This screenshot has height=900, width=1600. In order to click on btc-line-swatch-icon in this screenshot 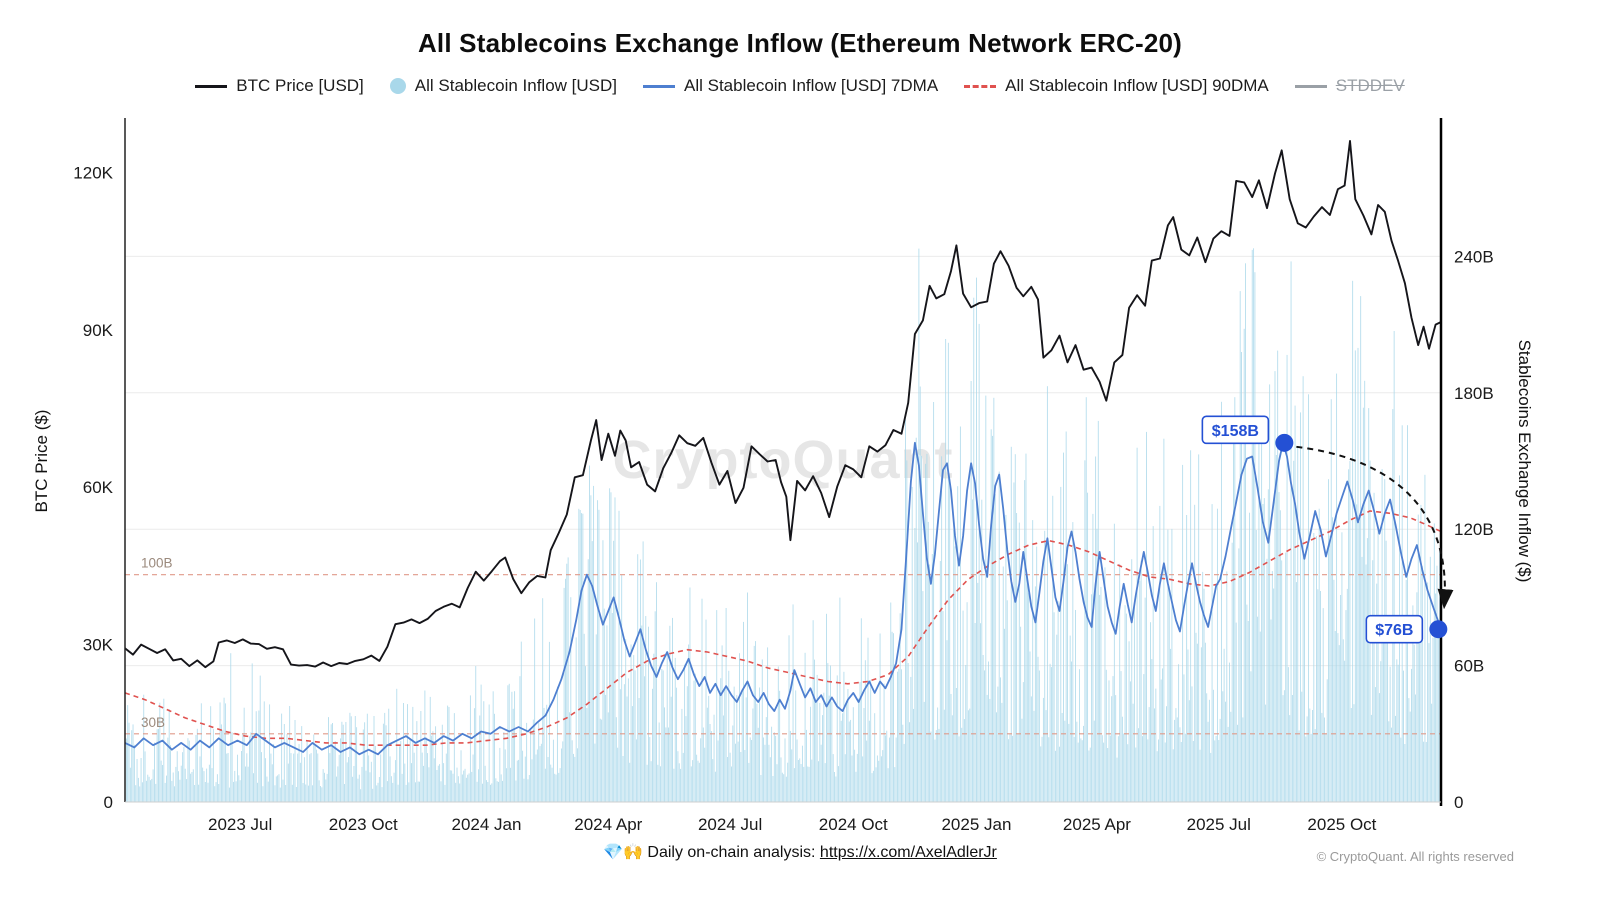, I will do `click(211, 86)`.